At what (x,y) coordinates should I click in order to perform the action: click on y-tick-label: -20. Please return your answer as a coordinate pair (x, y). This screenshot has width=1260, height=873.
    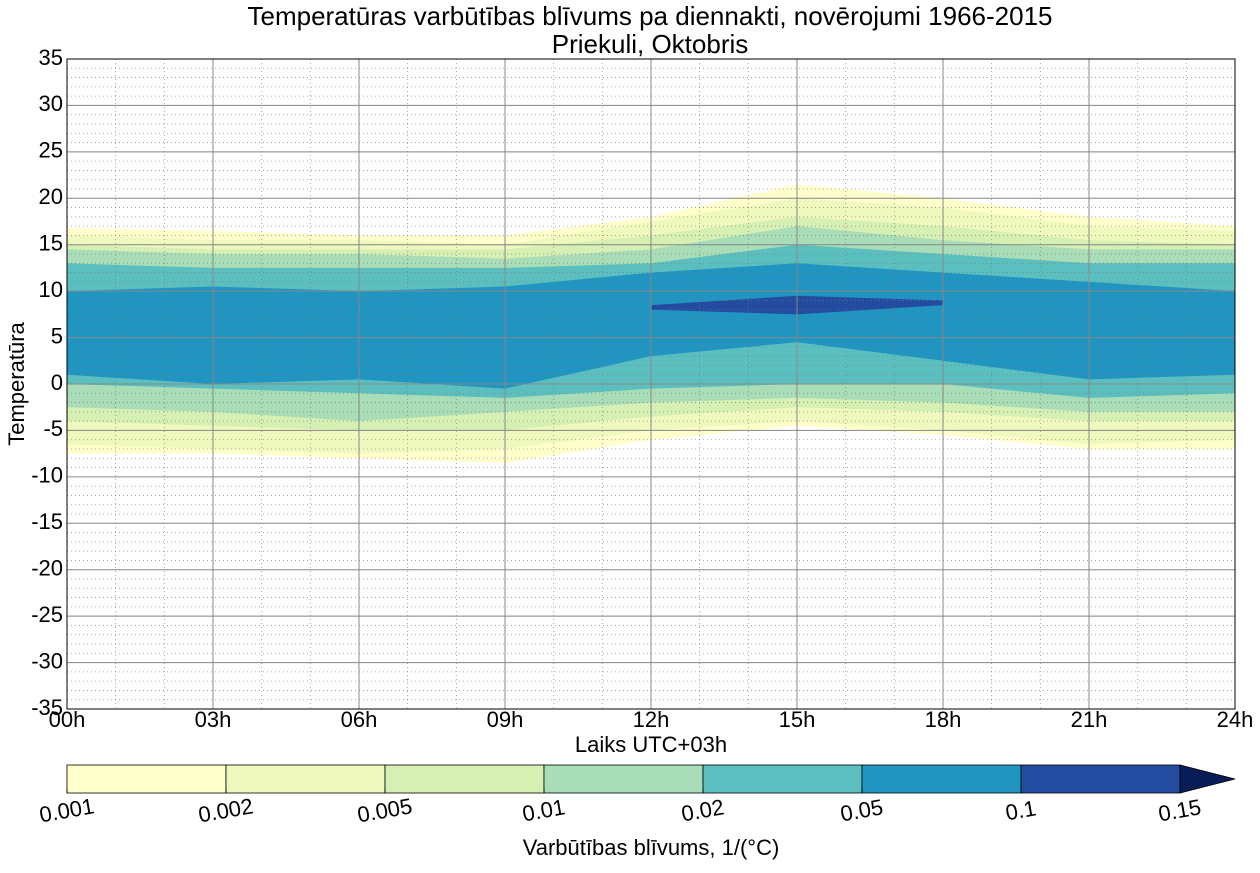
    Looking at the image, I should click on (47, 568).